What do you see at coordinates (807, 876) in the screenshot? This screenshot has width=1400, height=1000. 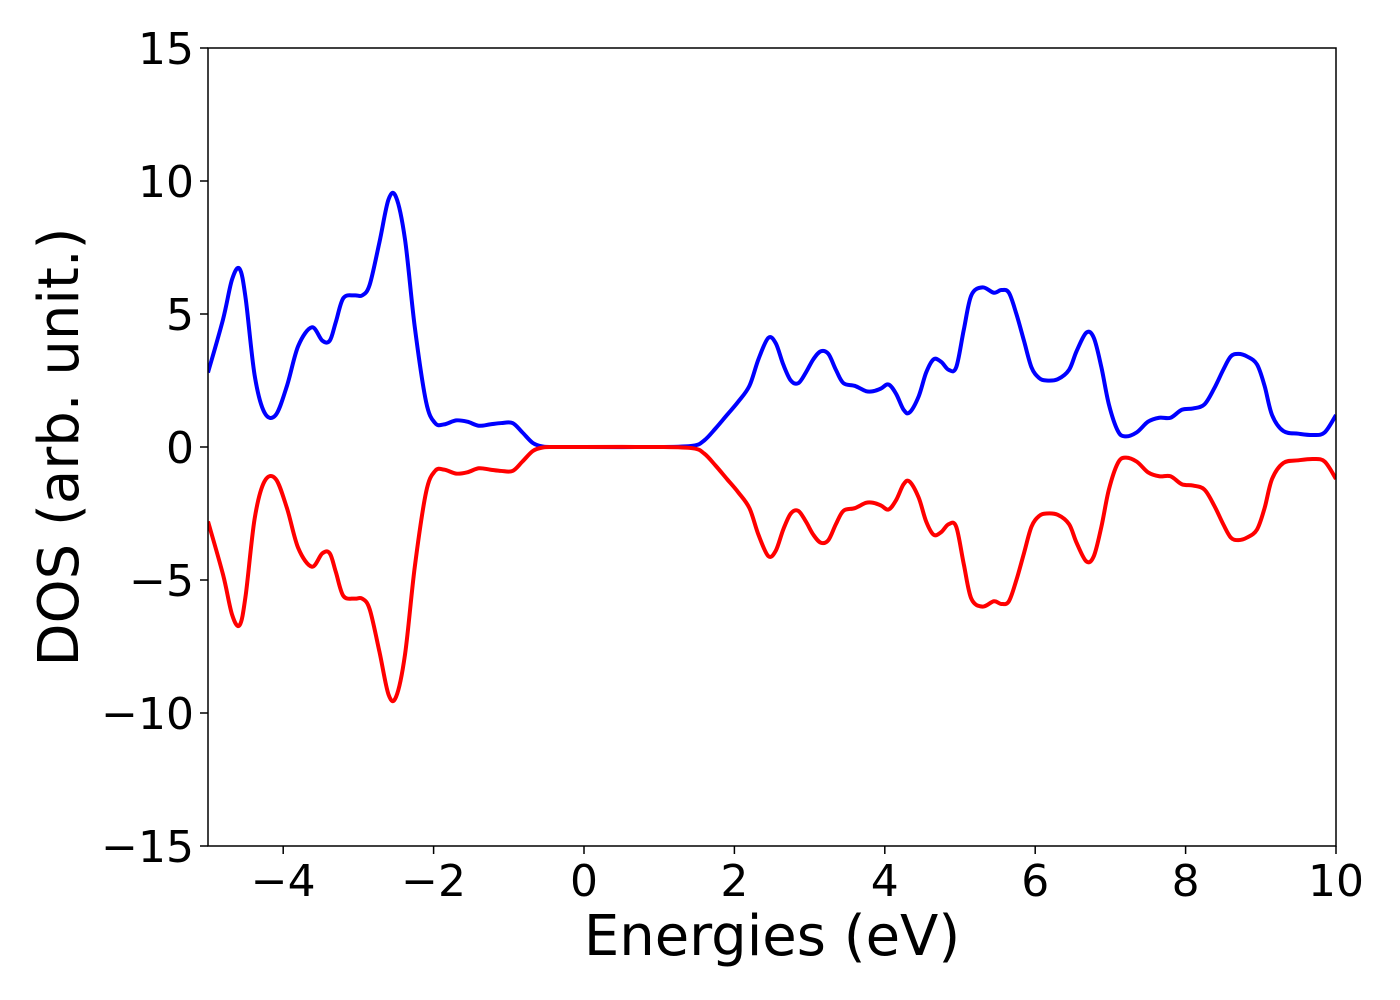 I see `x-axis: −4 −2 0 2 4 6 8 10` at bounding box center [807, 876].